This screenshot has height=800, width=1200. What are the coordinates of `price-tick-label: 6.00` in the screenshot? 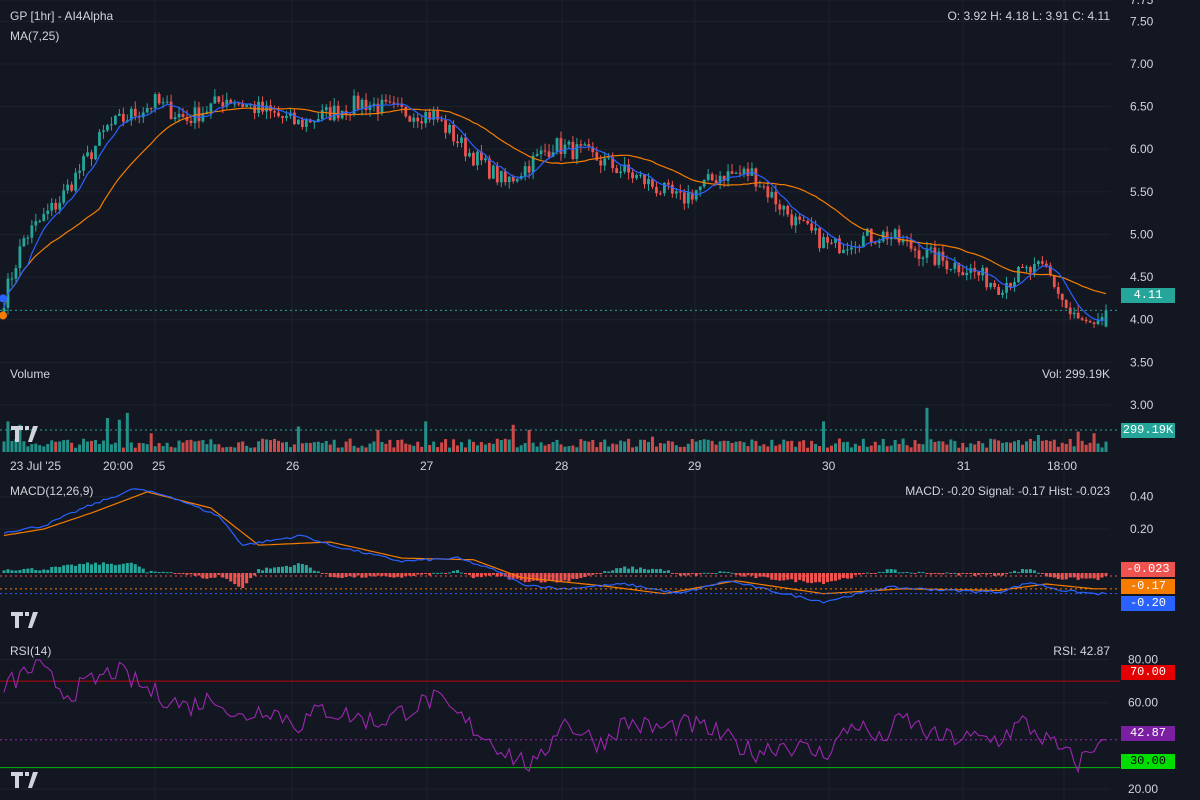 It's located at (1142, 149).